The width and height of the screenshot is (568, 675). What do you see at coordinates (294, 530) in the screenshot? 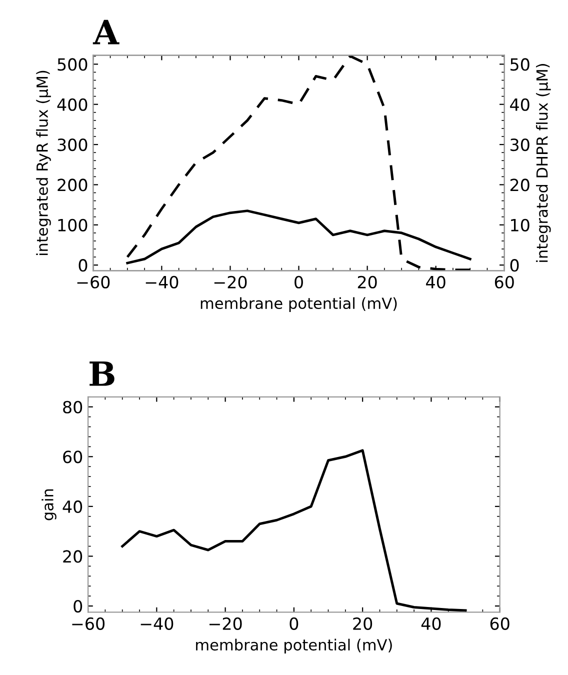
I see `line-series` at bounding box center [294, 530].